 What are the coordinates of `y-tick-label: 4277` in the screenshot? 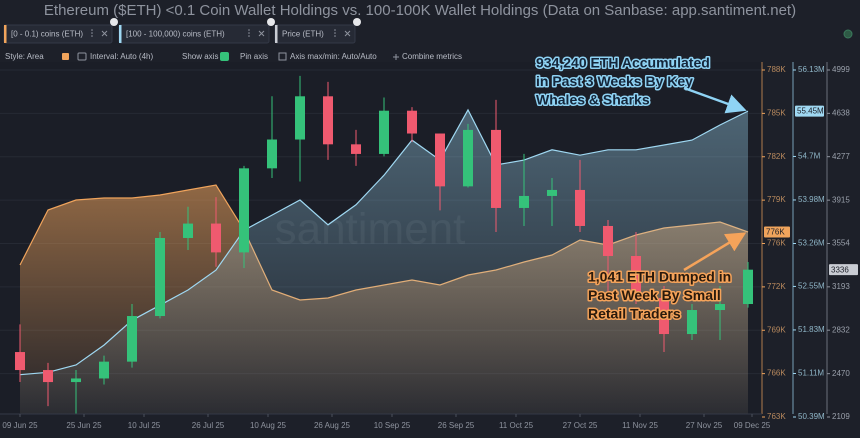 It's located at (841, 156).